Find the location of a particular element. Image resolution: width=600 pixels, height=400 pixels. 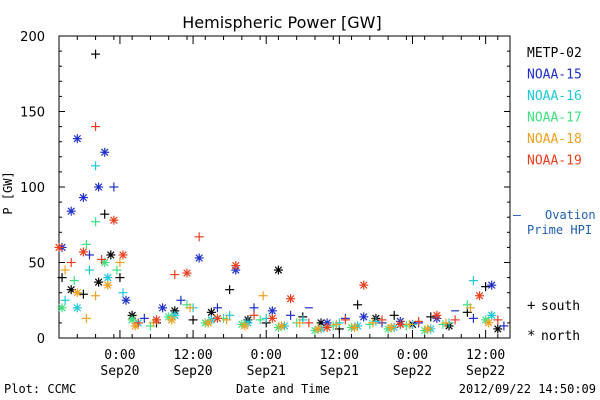

legend-ovation-line2: Prime HPI is located at coordinates (559, 230).